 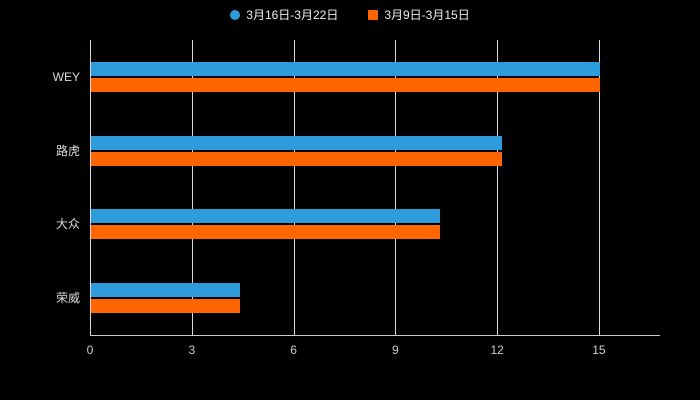 What do you see at coordinates (345, 84) in the screenshot?
I see `bar-series2-row1` at bounding box center [345, 84].